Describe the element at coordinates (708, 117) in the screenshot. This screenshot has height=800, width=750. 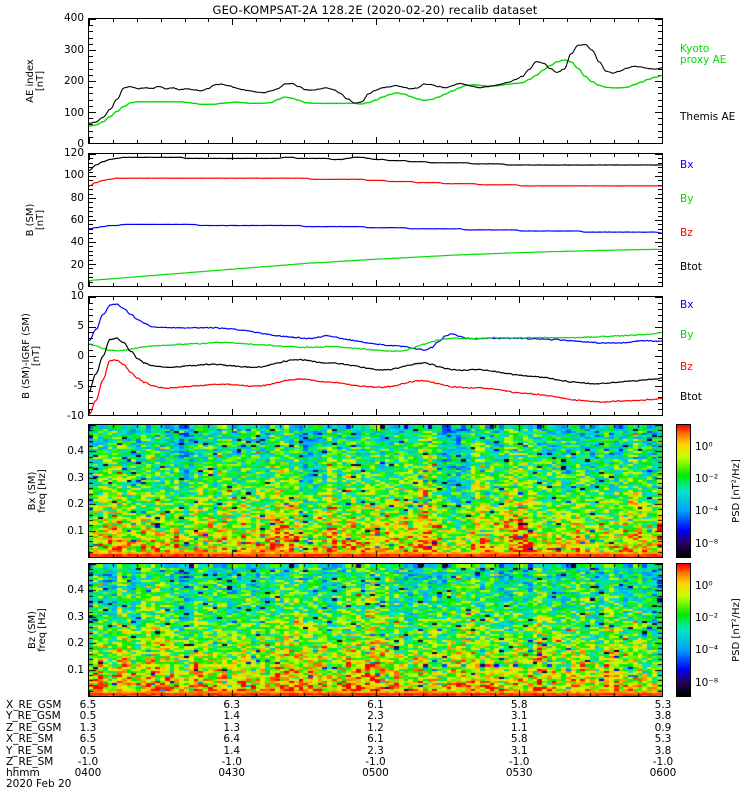
I see `legend-themis-ae: Themis AE` at that location.